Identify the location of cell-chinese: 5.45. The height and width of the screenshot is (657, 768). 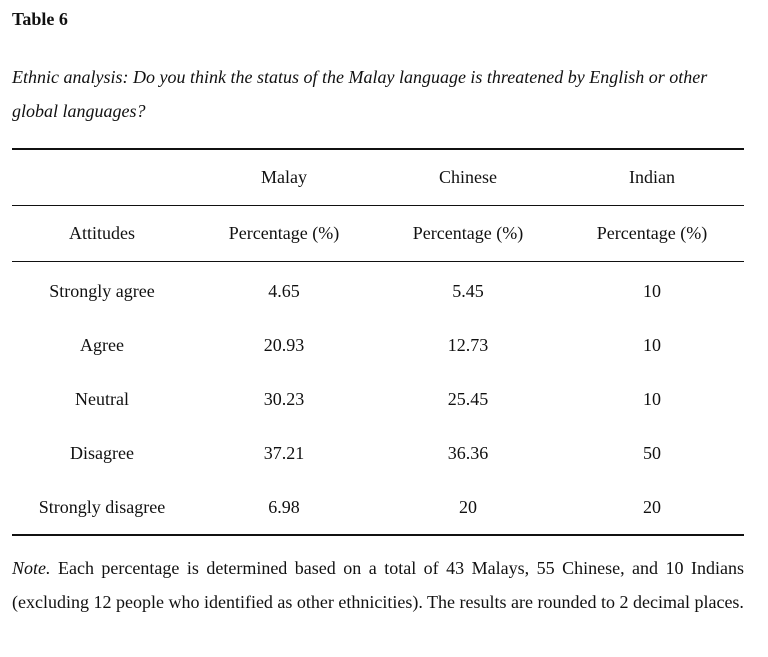
(468, 290).